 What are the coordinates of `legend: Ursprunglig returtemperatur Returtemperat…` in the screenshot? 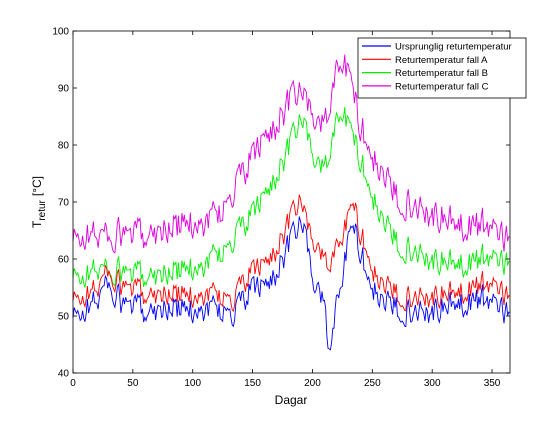 It's located at (442, 68).